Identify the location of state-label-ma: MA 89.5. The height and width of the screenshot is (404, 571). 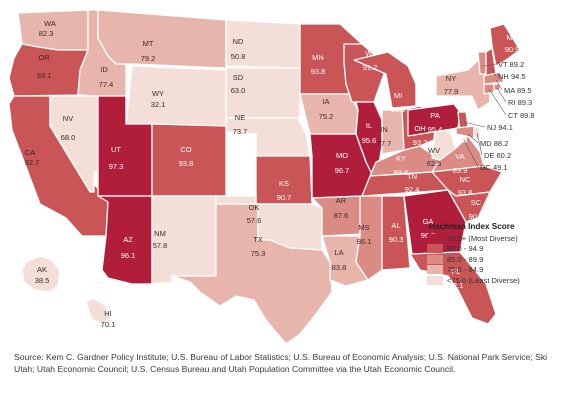
(518, 90).